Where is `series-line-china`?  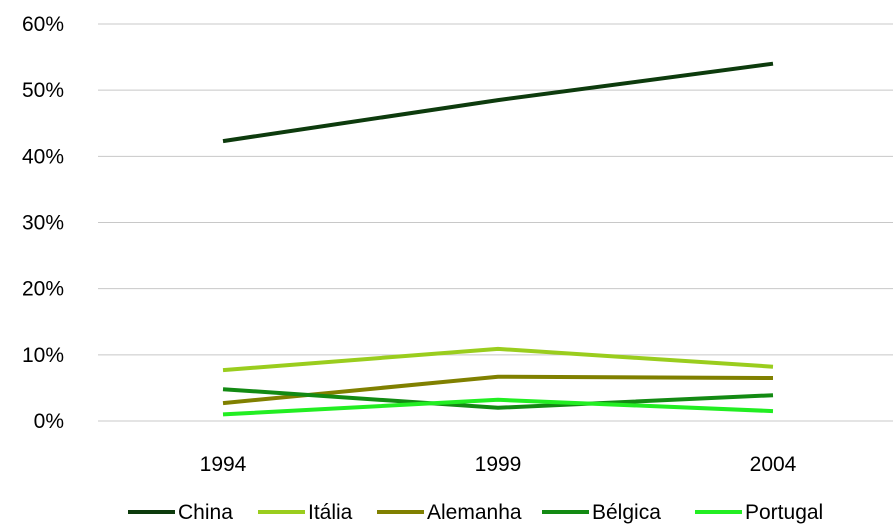
series-line-china is located at coordinates (498, 102).